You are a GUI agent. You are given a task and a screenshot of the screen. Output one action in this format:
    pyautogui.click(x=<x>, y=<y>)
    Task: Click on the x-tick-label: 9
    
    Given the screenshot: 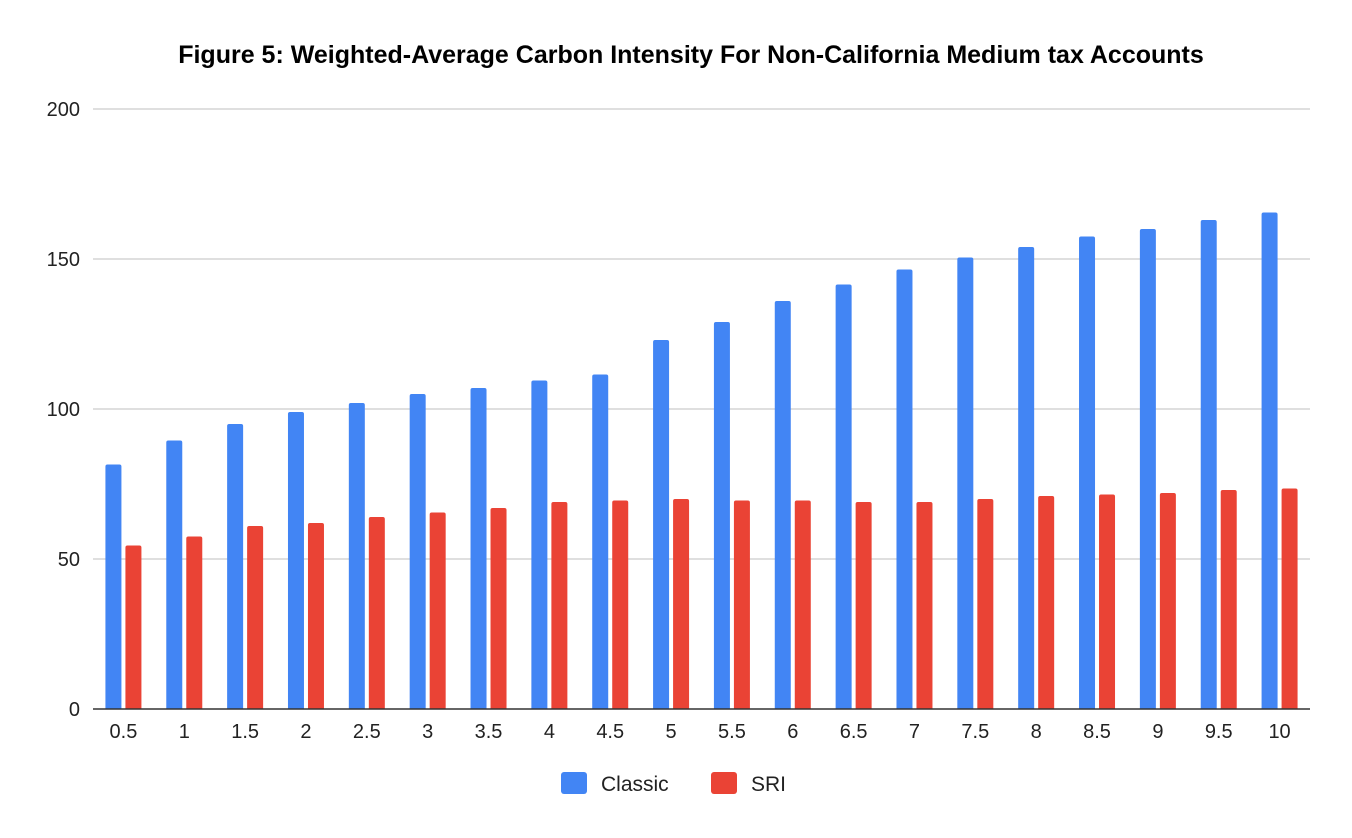 What is the action you would take?
    pyautogui.click(x=1157, y=732)
    